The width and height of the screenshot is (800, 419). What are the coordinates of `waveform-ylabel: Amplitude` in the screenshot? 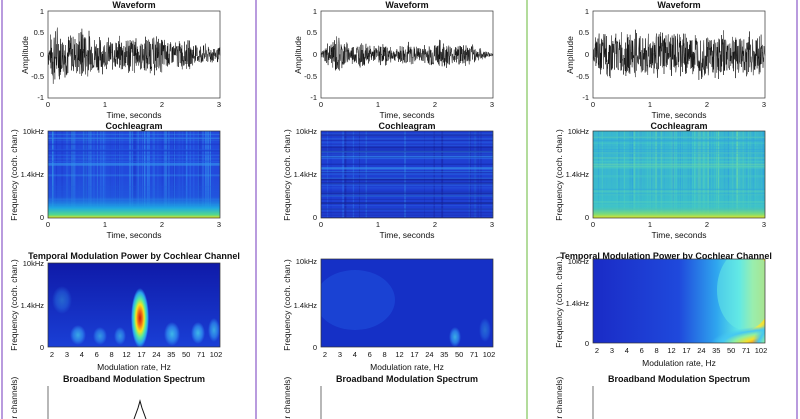 It's located at (570, 55).